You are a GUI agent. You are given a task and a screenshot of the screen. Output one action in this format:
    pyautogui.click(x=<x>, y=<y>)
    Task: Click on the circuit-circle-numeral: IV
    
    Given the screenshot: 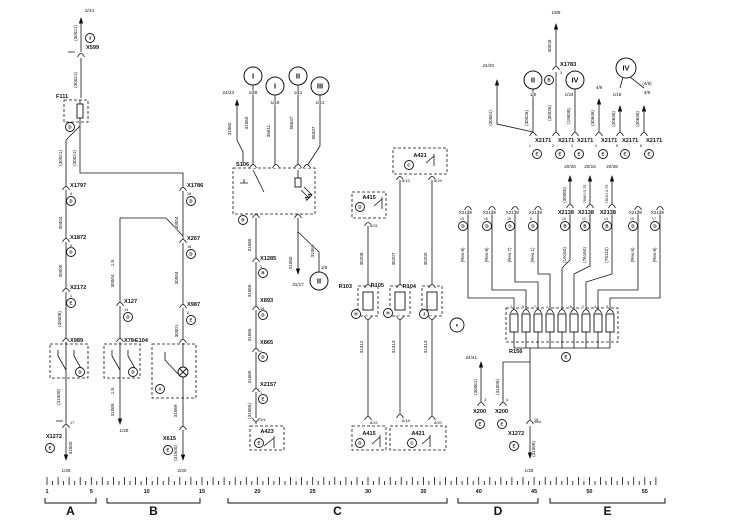 What is the action you would take?
    pyautogui.click(x=574, y=80)
    